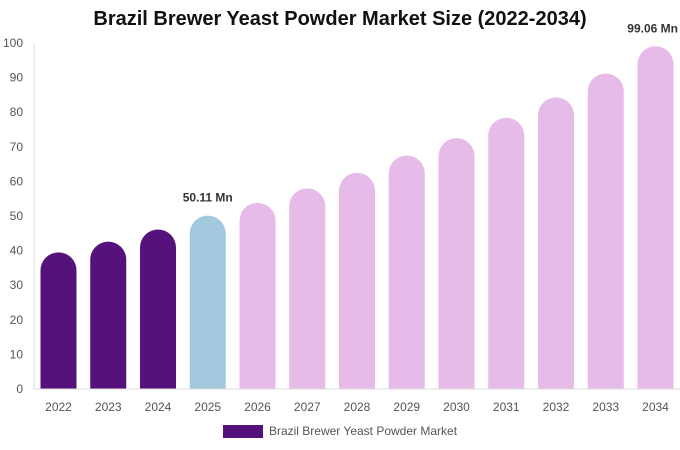 This screenshot has width=680, height=450. I want to click on bar-2022, so click(58, 320).